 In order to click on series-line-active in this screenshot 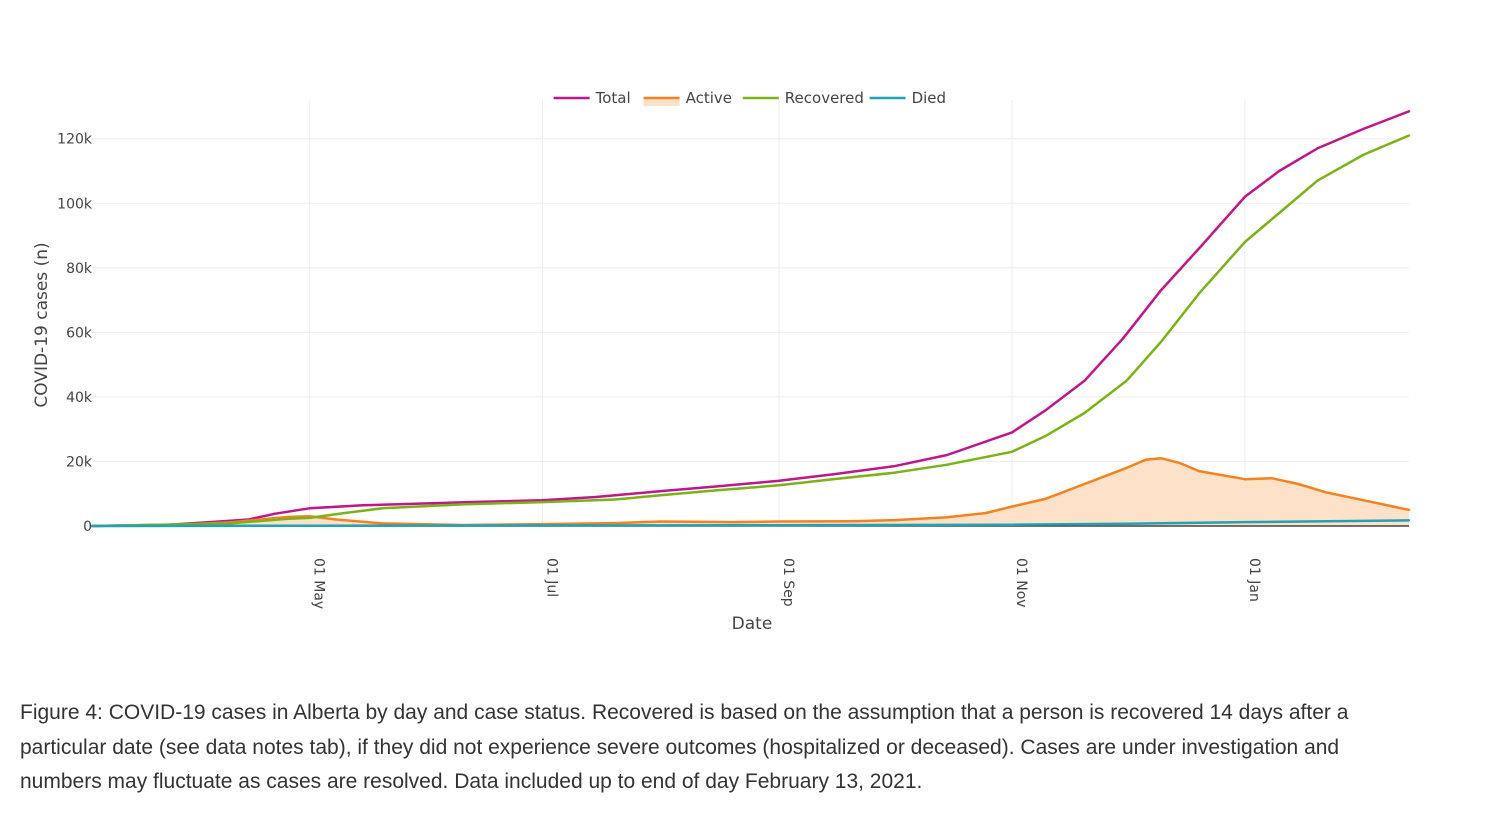, I will do `click(750, 492)`.